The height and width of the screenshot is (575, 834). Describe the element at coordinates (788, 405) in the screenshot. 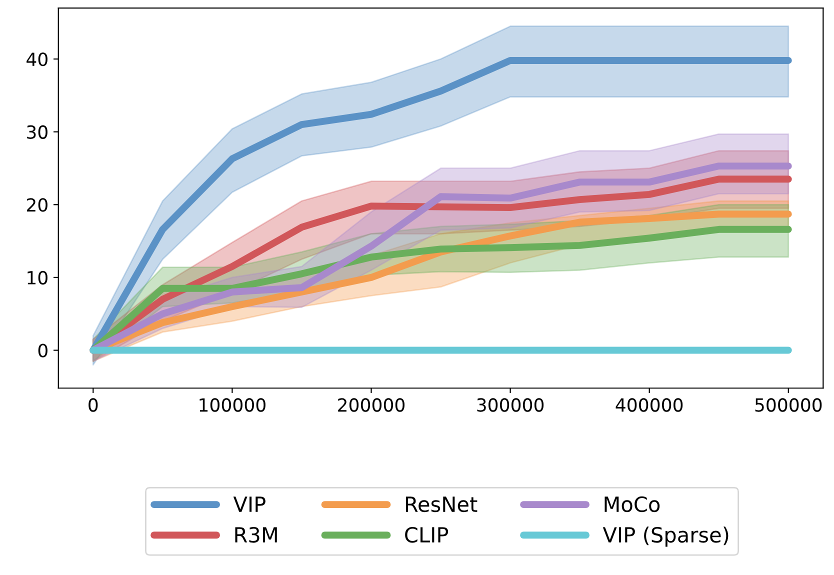

I see `x-tick-label: 500000` at that location.